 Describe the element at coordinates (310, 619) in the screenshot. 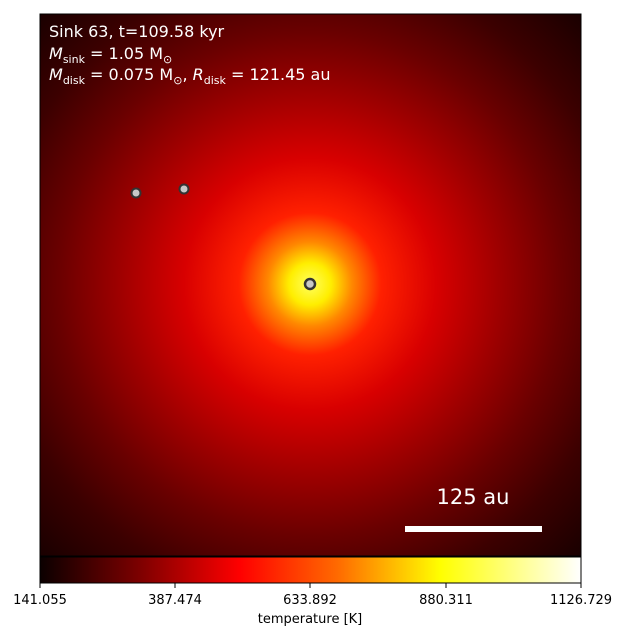

I see `colorbar-label: temperature [K]` at that location.